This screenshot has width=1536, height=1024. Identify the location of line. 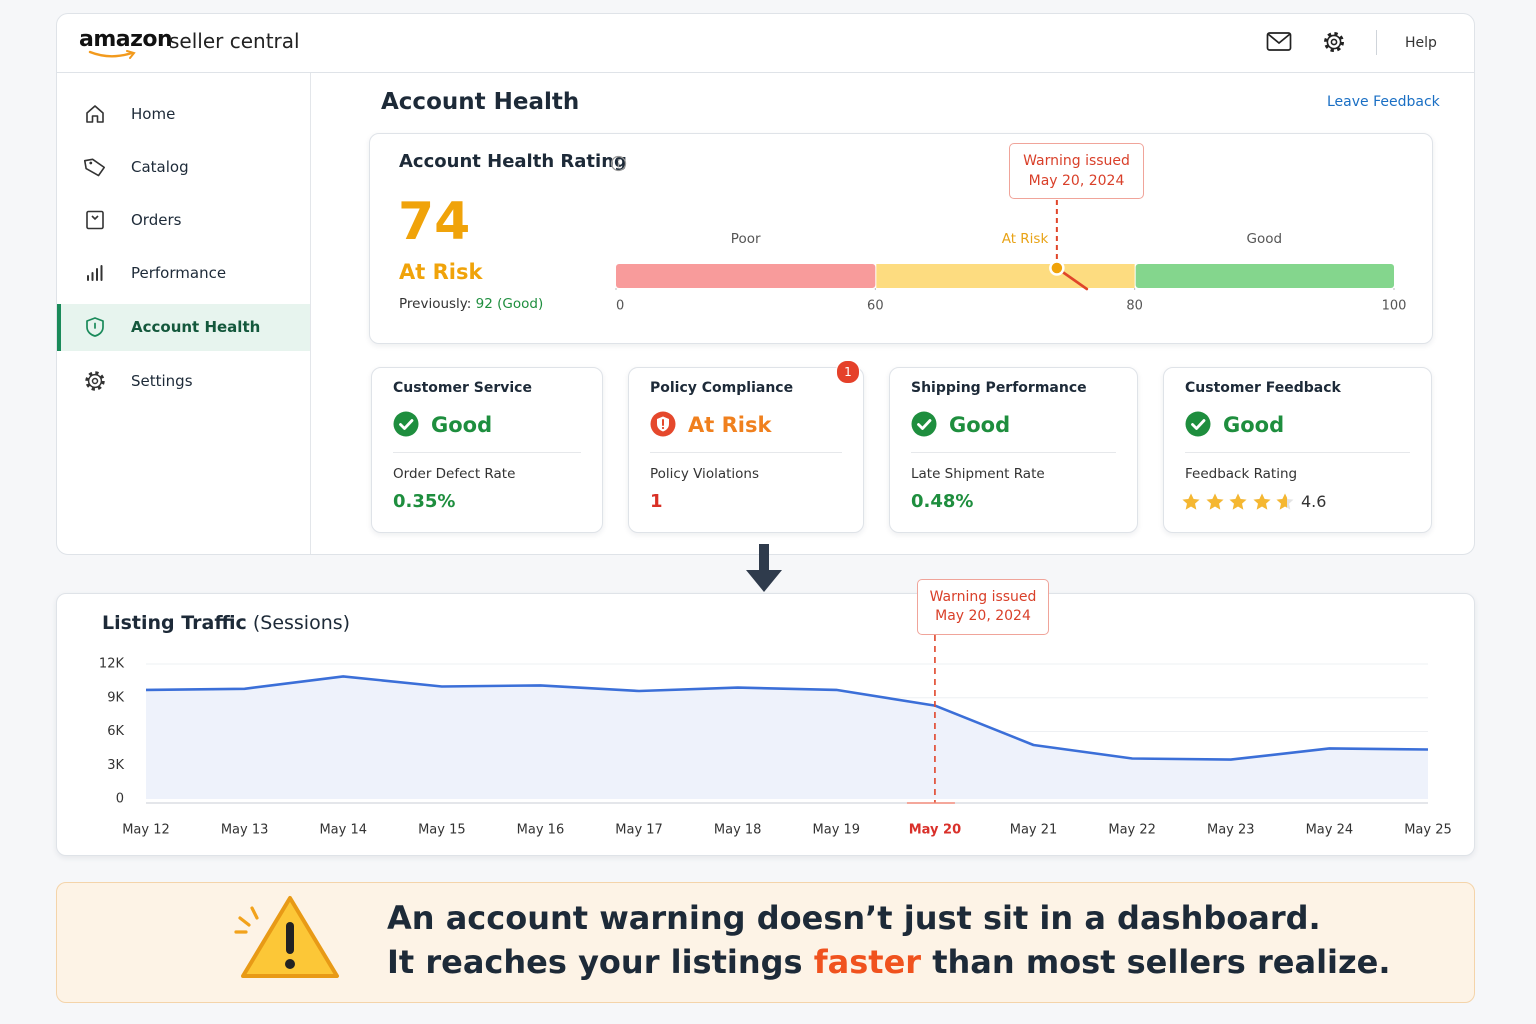
(787, 718).